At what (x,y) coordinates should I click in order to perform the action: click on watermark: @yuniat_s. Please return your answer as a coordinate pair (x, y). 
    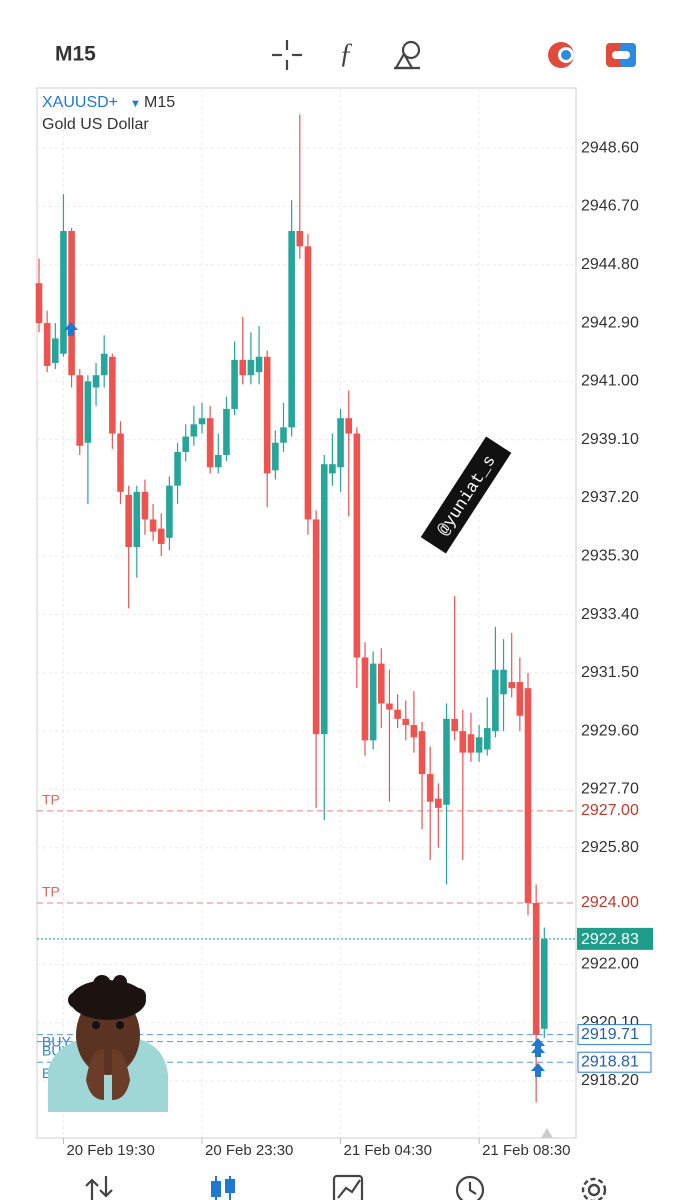
    Looking at the image, I should click on (466, 495).